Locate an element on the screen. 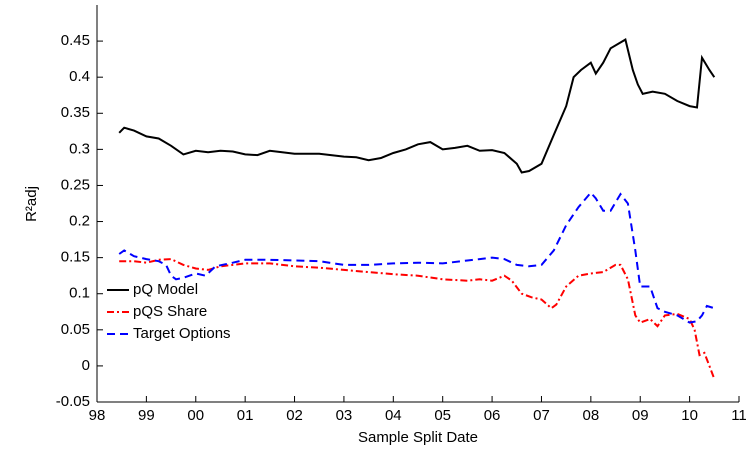 The width and height of the screenshot is (752, 452). y-tick-label: 0 is located at coordinates (86, 365).